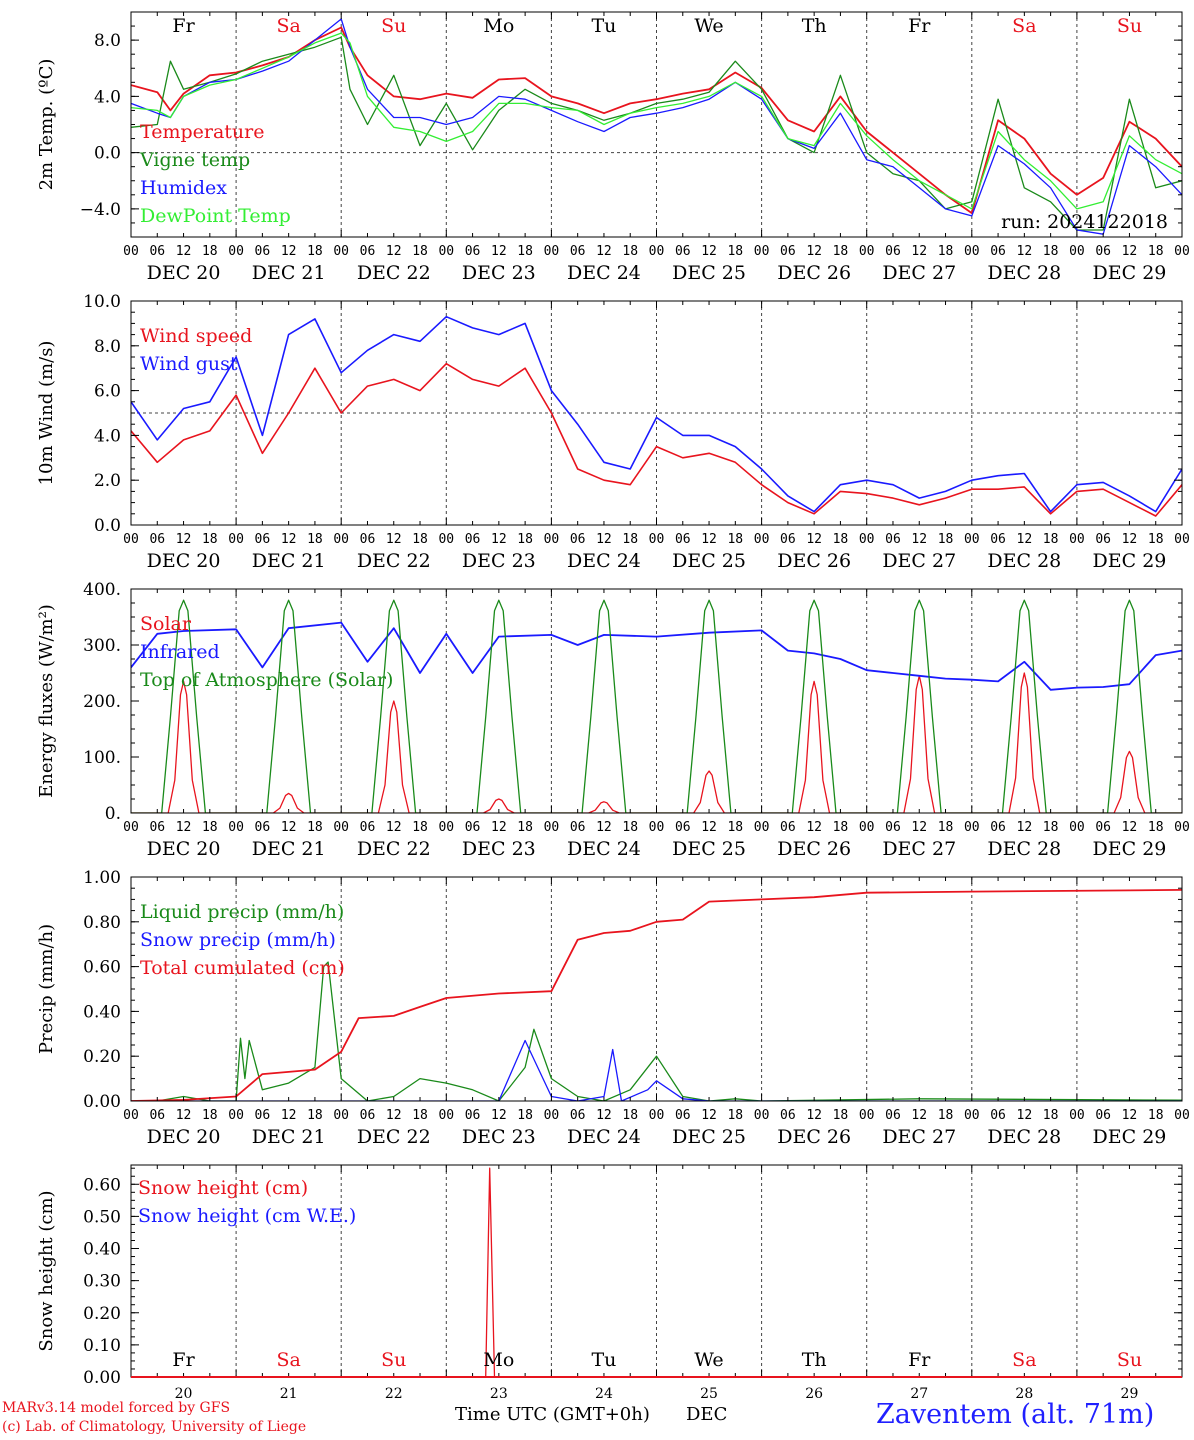 Image resolution: width=1194 pixels, height=1440 pixels. Describe the element at coordinates (289, 1394) in the screenshot. I see `date-number: 21` at that location.